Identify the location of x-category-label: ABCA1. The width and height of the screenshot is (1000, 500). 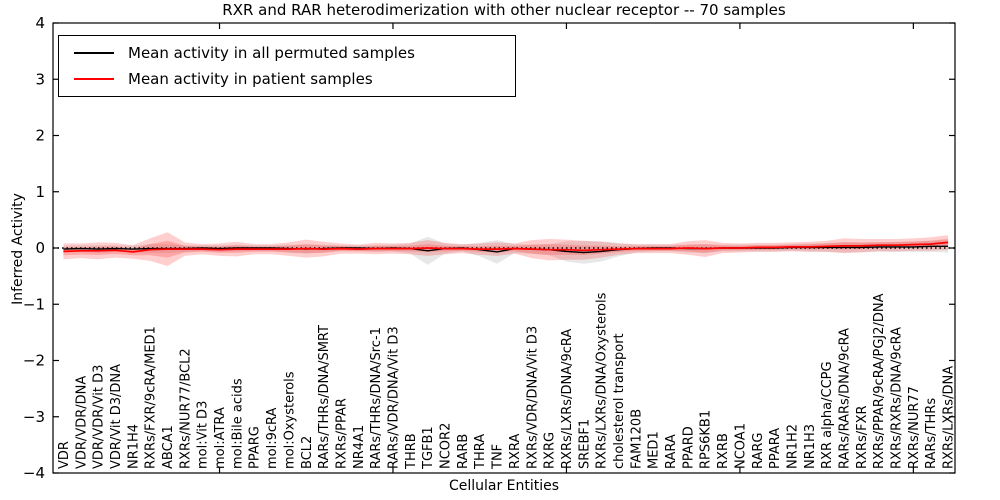
(168, 447).